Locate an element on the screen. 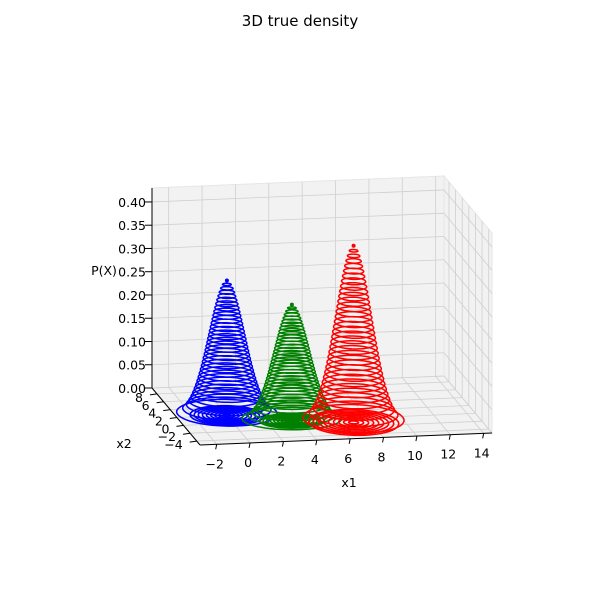 This screenshot has height=600, width=600. x-tick-label: 6 is located at coordinates (348, 458).